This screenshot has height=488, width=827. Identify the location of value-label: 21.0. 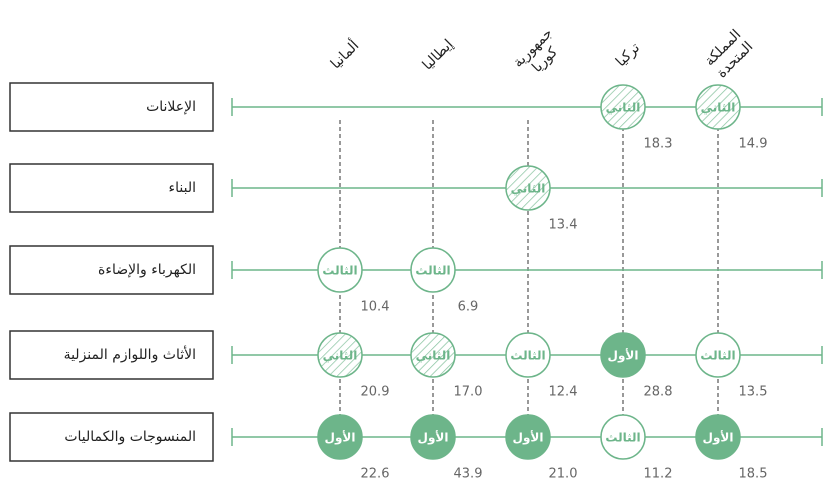
(563, 474).